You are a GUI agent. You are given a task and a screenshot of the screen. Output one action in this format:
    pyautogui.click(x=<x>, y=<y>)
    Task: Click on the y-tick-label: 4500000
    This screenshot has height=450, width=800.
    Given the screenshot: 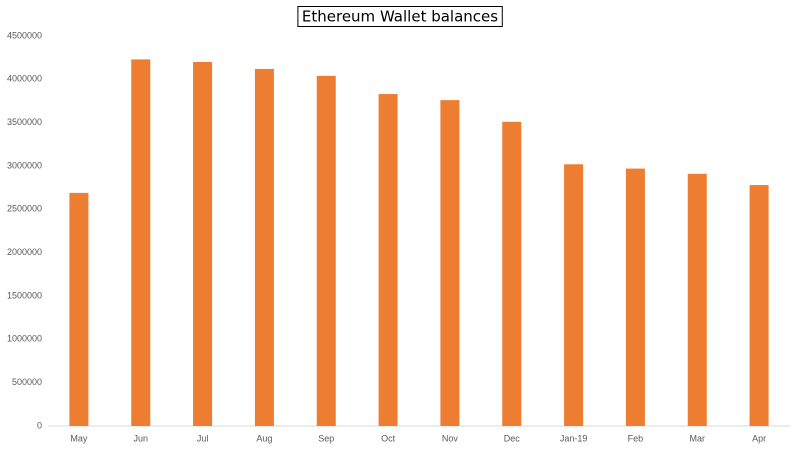 What is the action you would take?
    pyautogui.click(x=24, y=35)
    